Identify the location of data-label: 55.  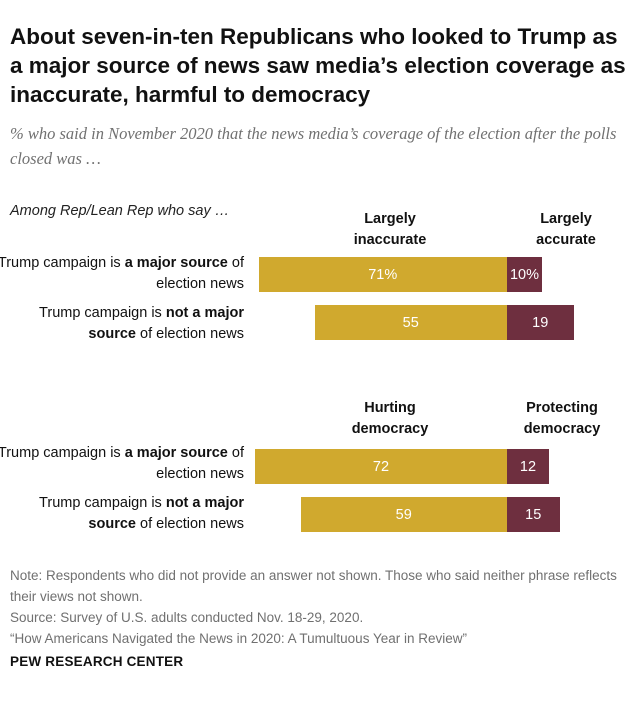
(410, 322).